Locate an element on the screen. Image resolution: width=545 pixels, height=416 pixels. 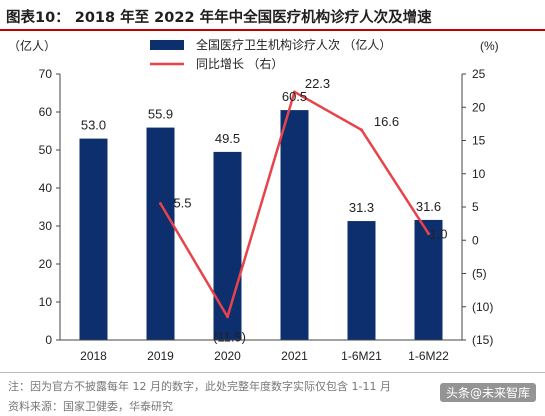
bar-value-label: 31.3 is located at coordinates (361, 207).